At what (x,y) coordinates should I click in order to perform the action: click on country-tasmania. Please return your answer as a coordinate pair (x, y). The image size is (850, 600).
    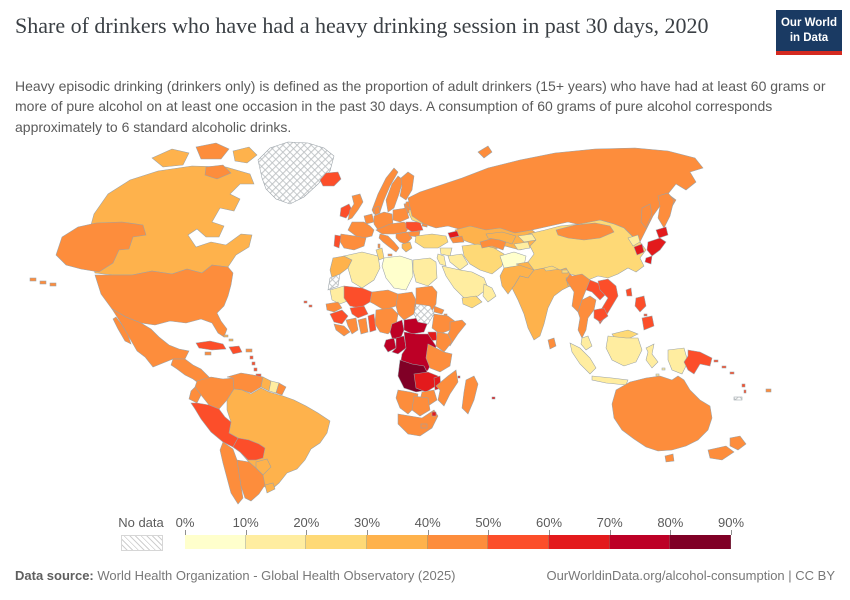
    Looking at the image, I should click on (669, 458).